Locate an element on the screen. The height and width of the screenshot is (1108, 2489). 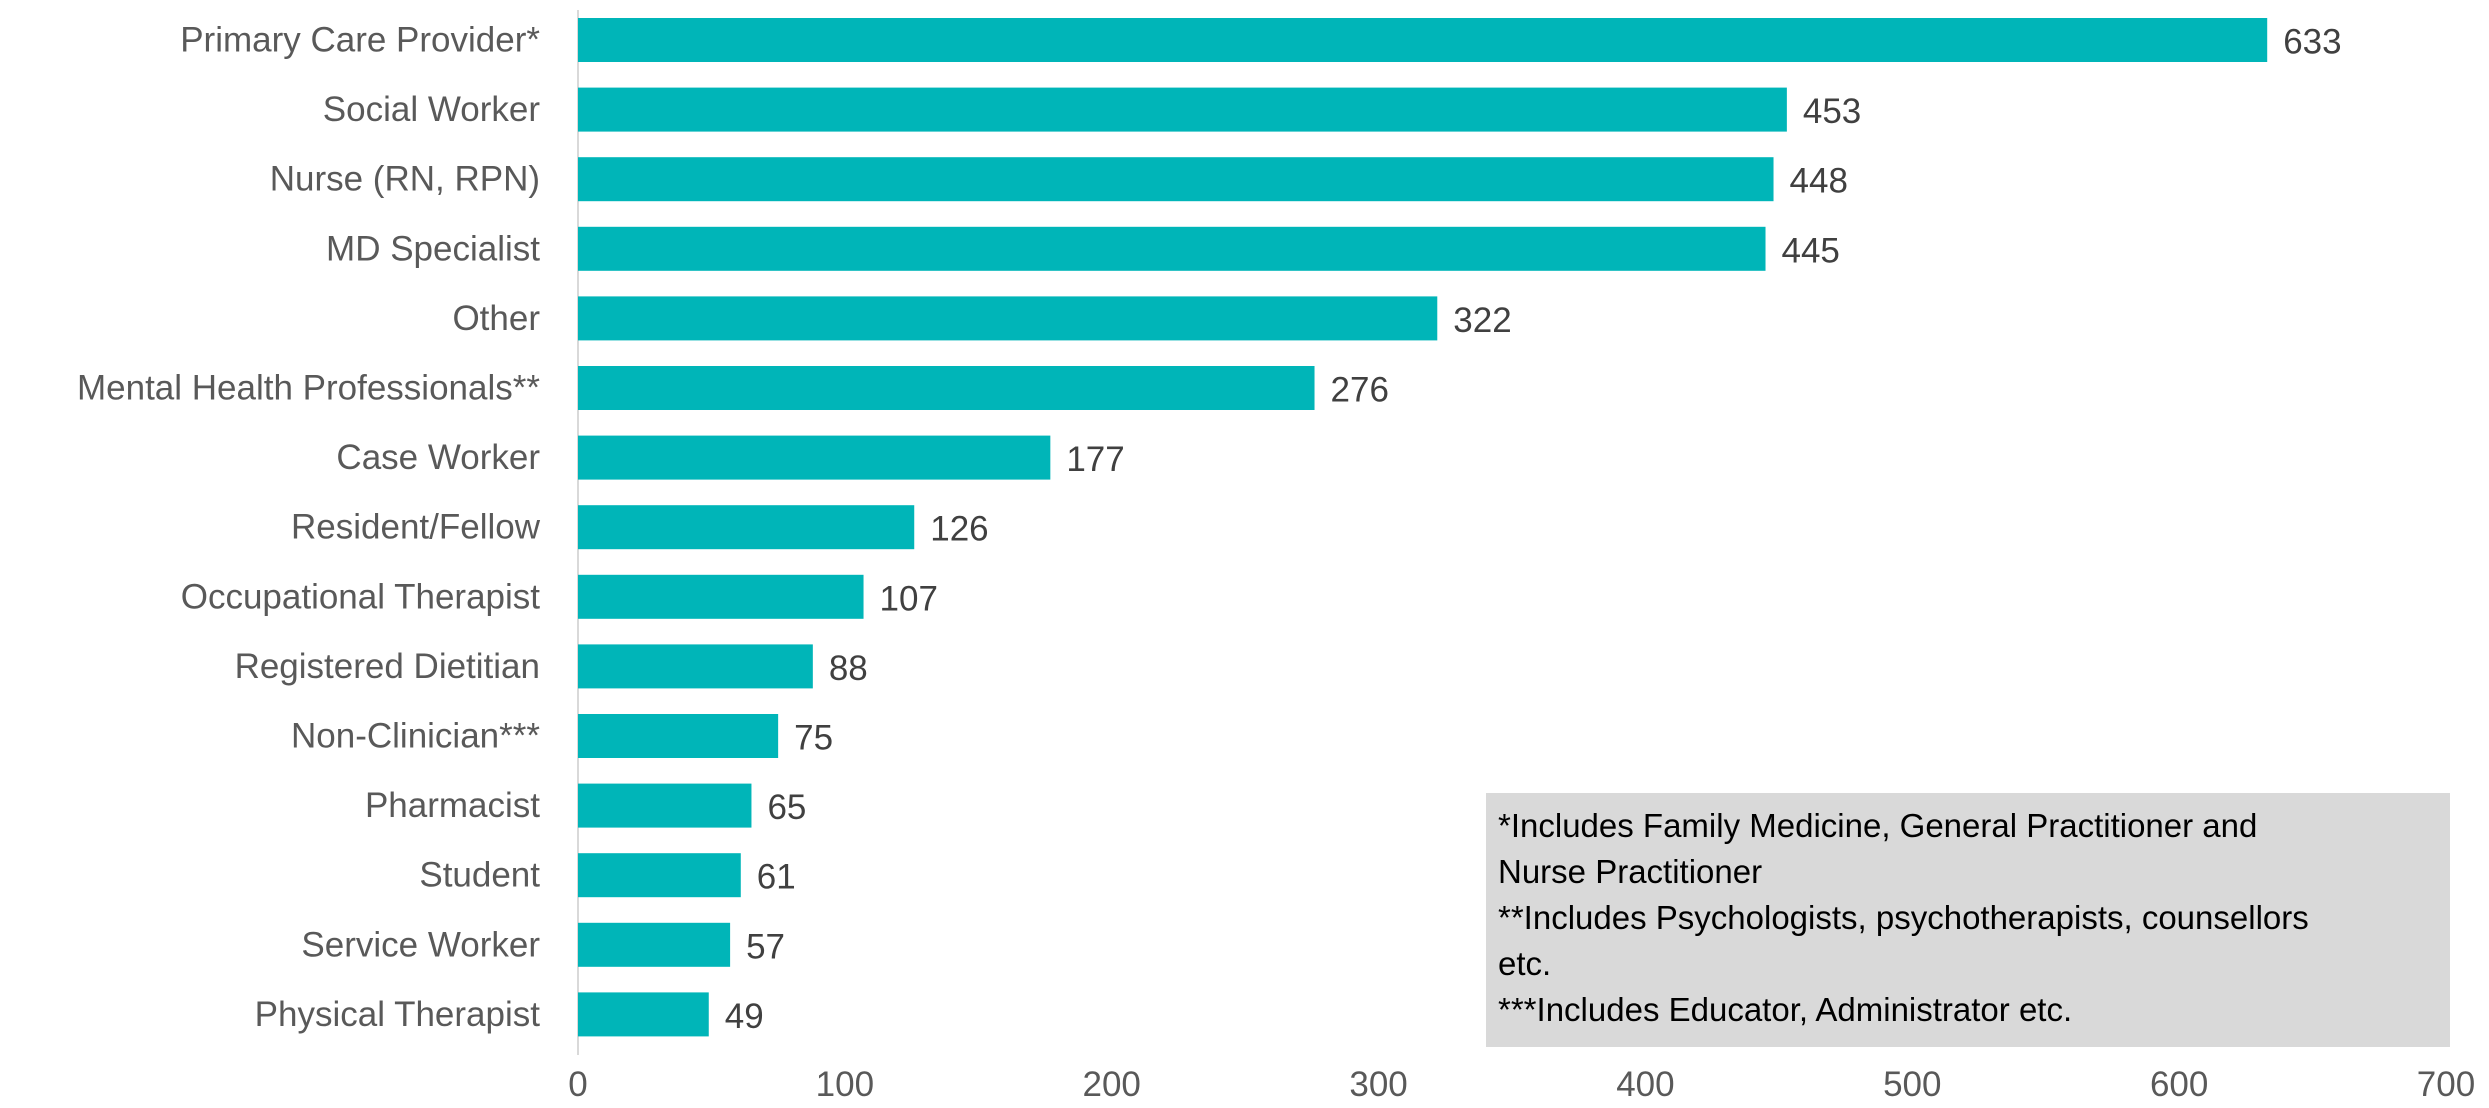
value-label: 61 is located at coordinates (776, 877).